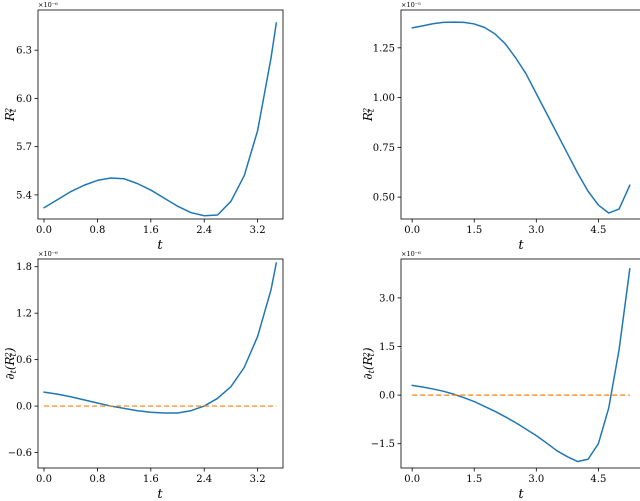 The height and width of the screenshot is (501, 640). What do you see at coordinates (384, 48) in the screenshot?
I see `y-tick-label: 1.25` at bounding box center [384, 48].